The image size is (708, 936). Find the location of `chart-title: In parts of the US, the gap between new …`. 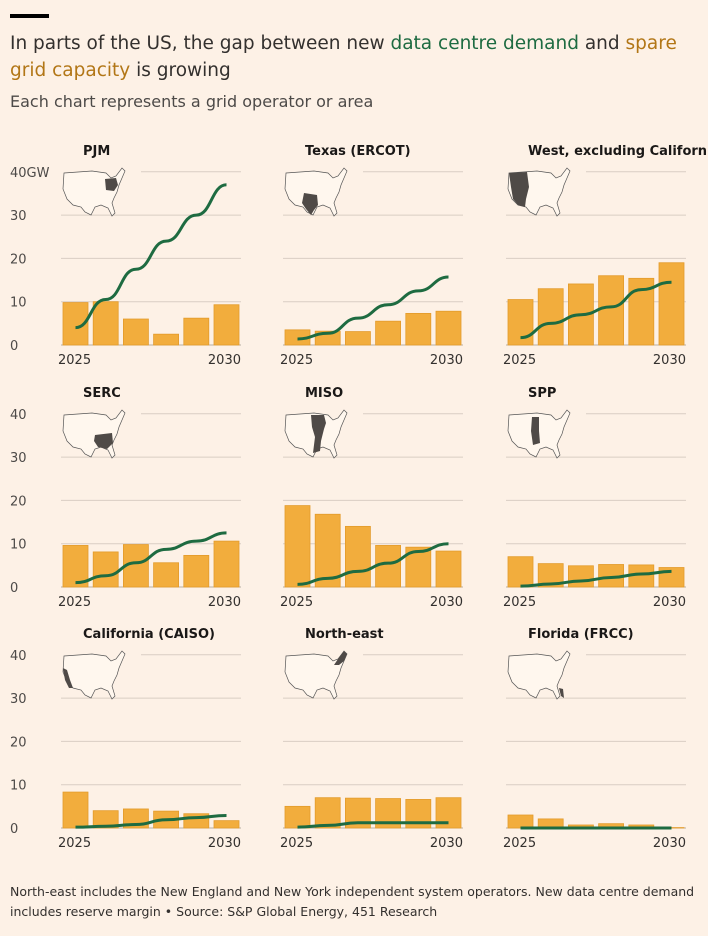

chart-title: In parts of the US, the gap between new … is located at coordinates (343, 57).